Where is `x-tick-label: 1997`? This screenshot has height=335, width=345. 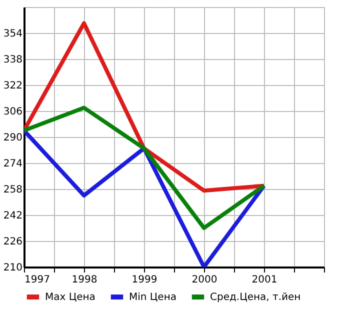 x-tick-label: 1997 is located at coordinates (37, 280).